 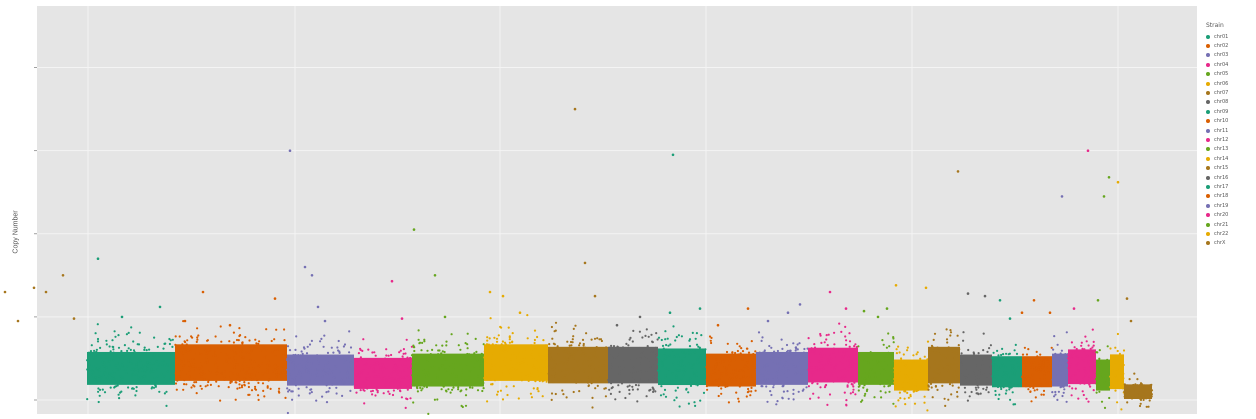 What do you see at coordinates (1208, 149) in the screenshot?
I see `legend-swatch` at bounding box center [1208, 149].